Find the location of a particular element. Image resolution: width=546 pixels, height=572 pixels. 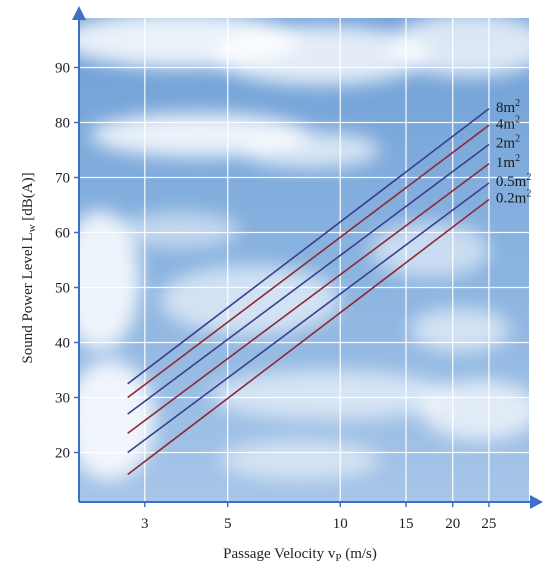

series-label-0: 8m2 is located at coordinates (508, 107).